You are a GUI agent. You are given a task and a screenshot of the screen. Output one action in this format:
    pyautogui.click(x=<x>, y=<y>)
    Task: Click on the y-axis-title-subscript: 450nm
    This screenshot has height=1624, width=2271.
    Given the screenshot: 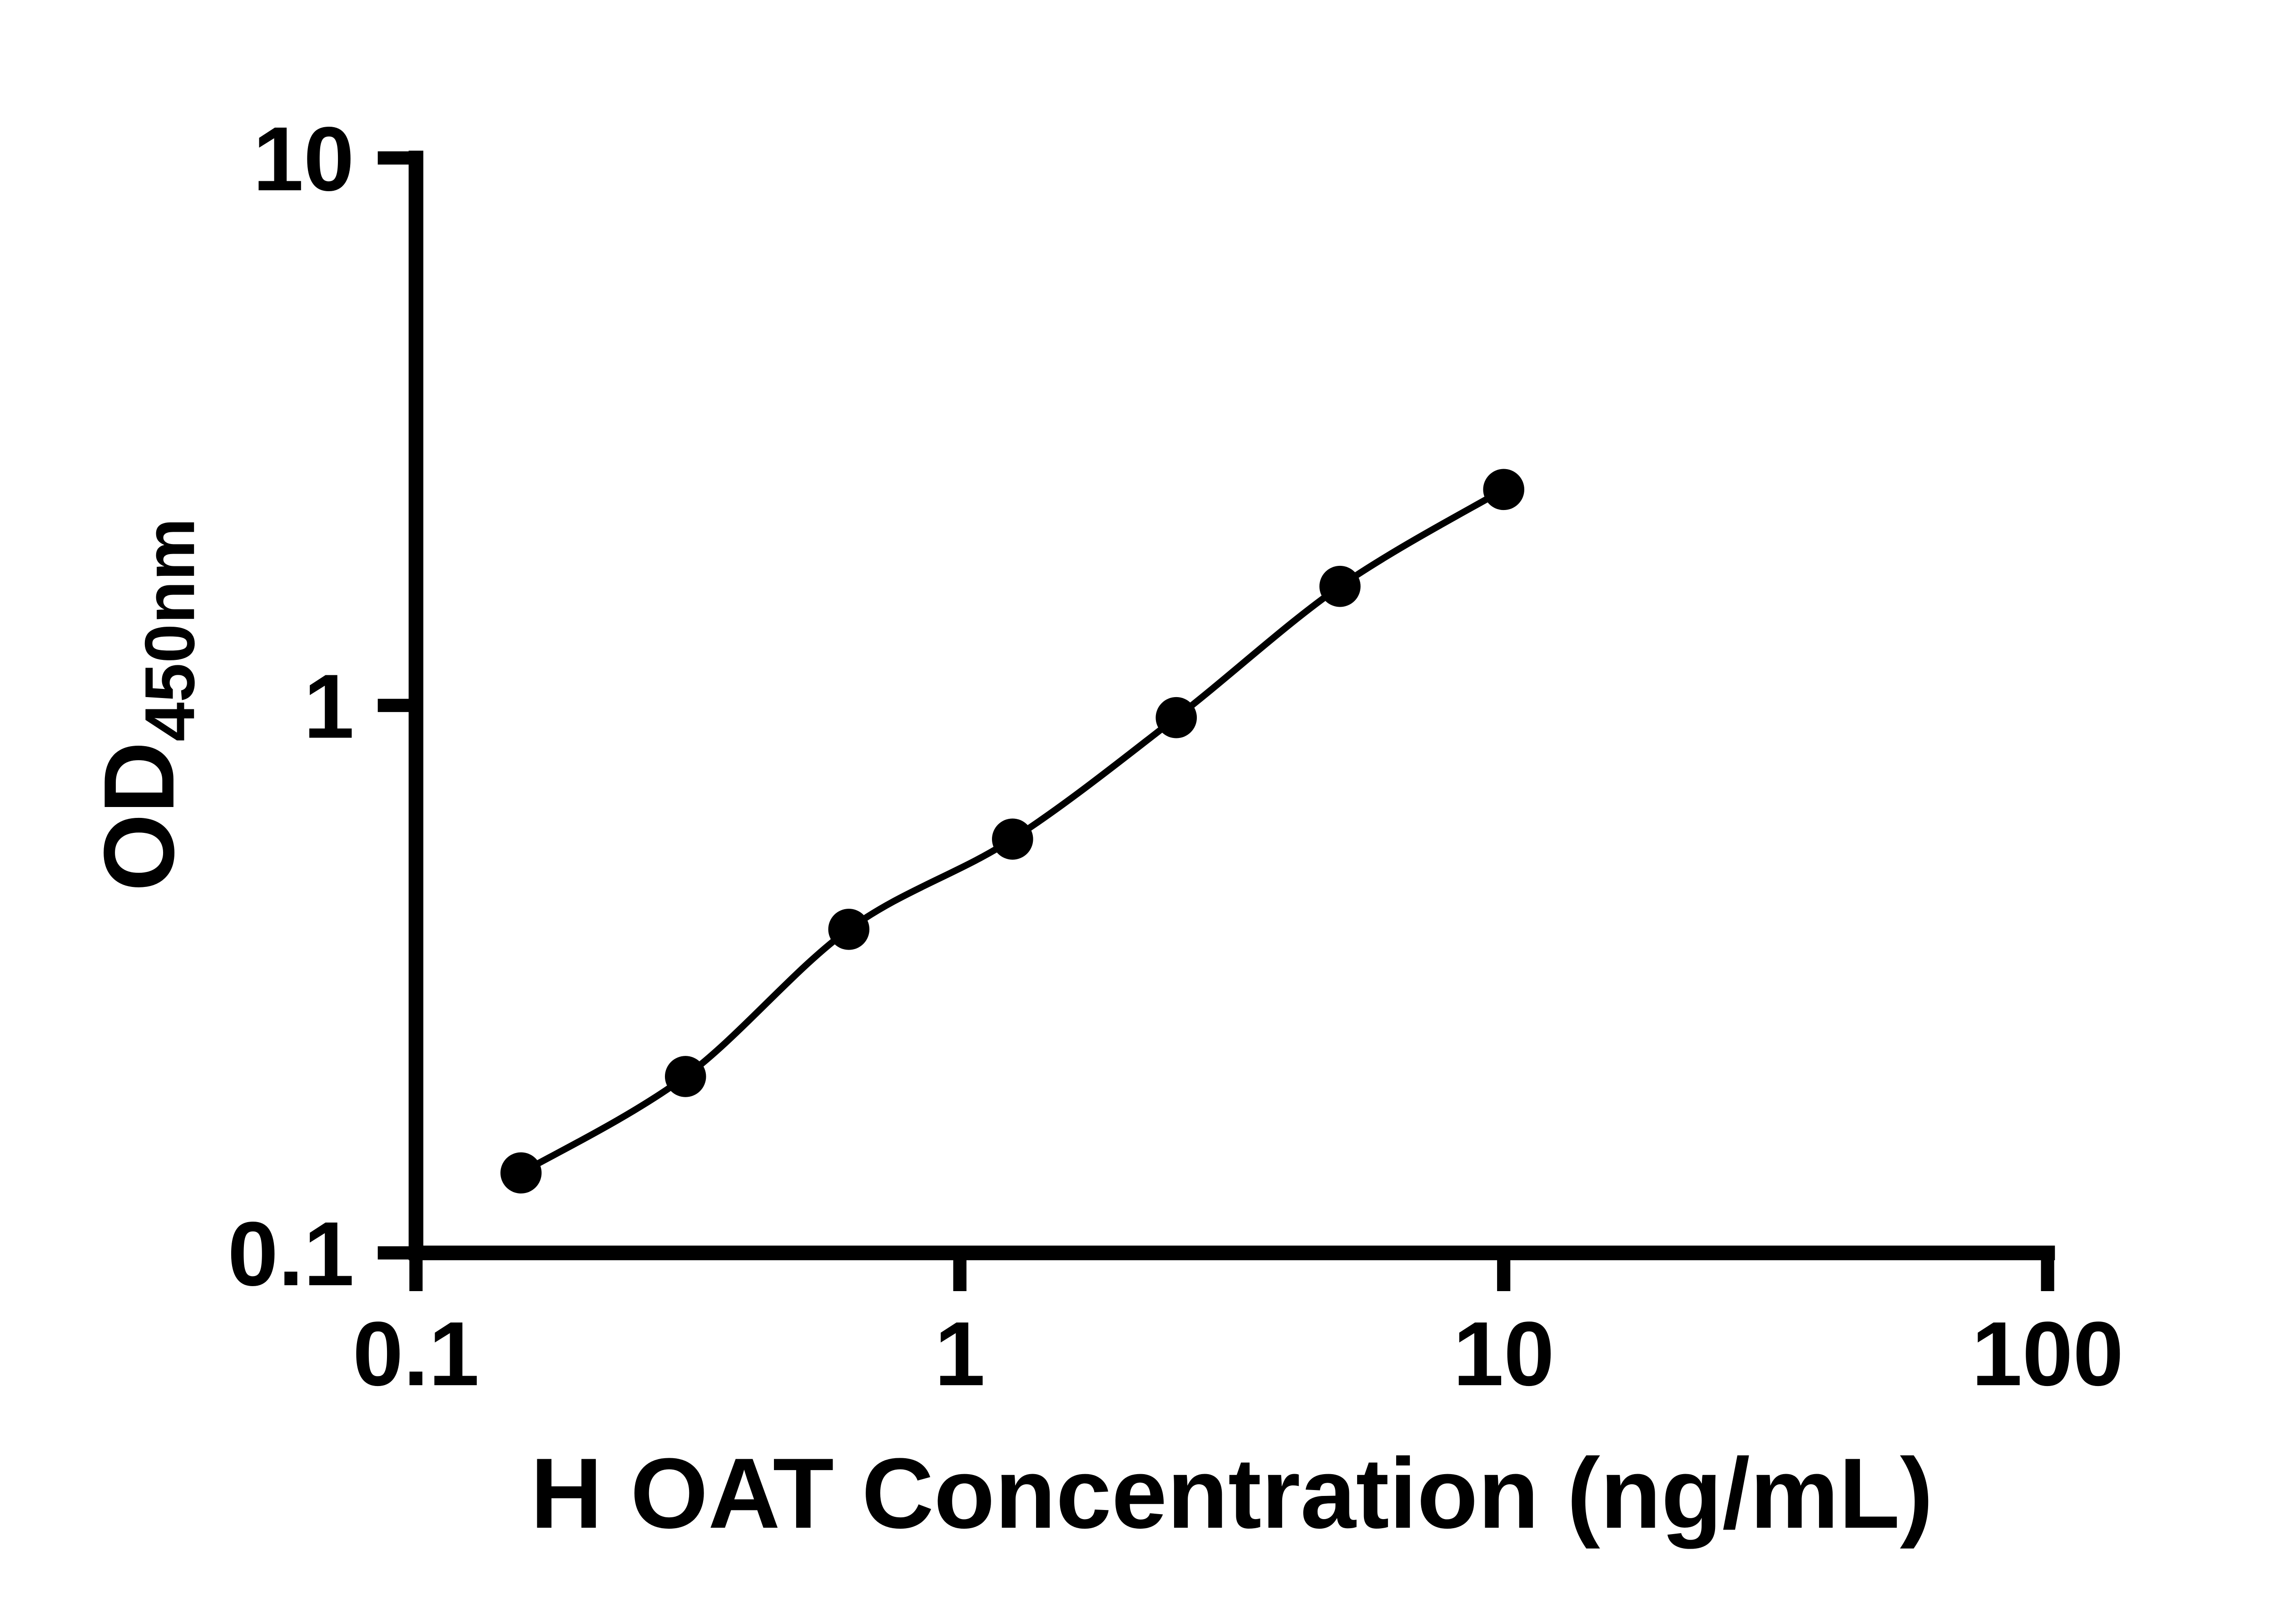 What is the action you would take?
    pyautogui.click(x=169, y=630)
    